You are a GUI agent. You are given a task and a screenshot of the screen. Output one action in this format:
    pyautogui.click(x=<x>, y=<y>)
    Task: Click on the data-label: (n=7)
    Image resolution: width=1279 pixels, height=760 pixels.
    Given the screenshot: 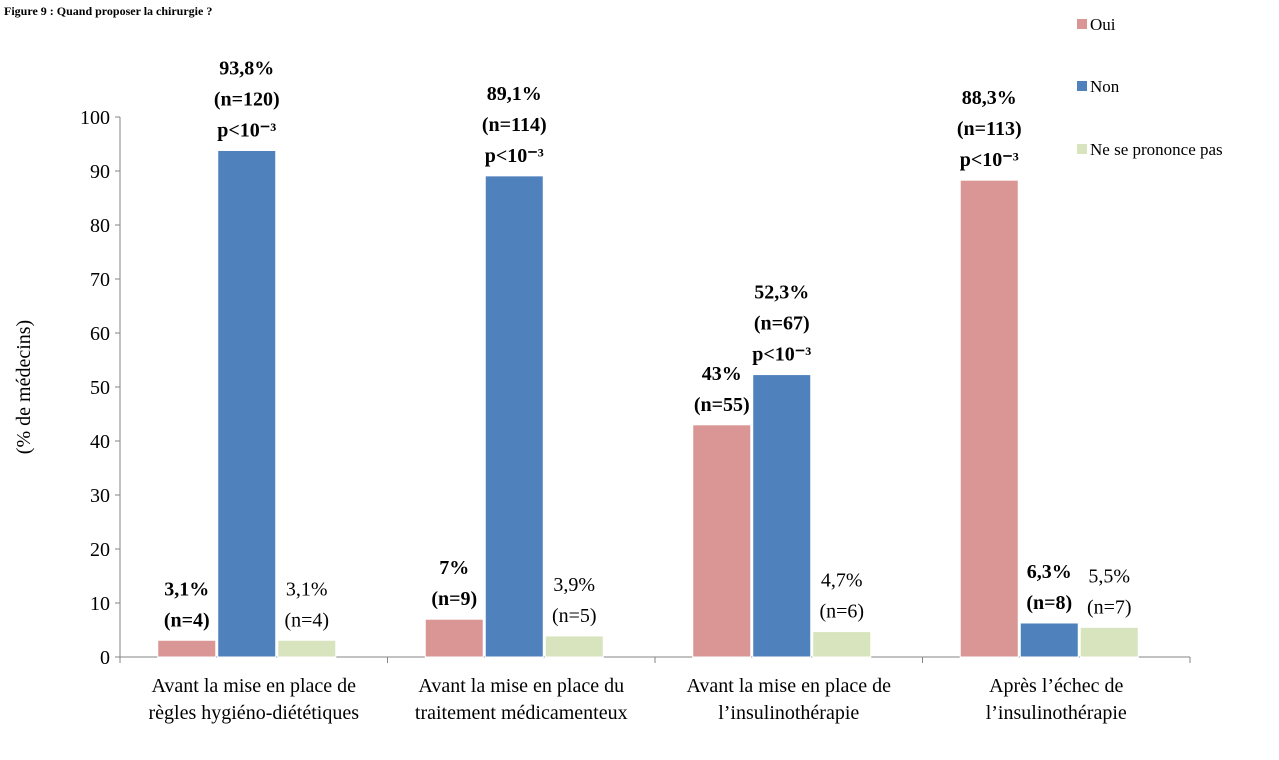 What is the action you would take?
    pyautogui.click(x=1109, y=607)
    